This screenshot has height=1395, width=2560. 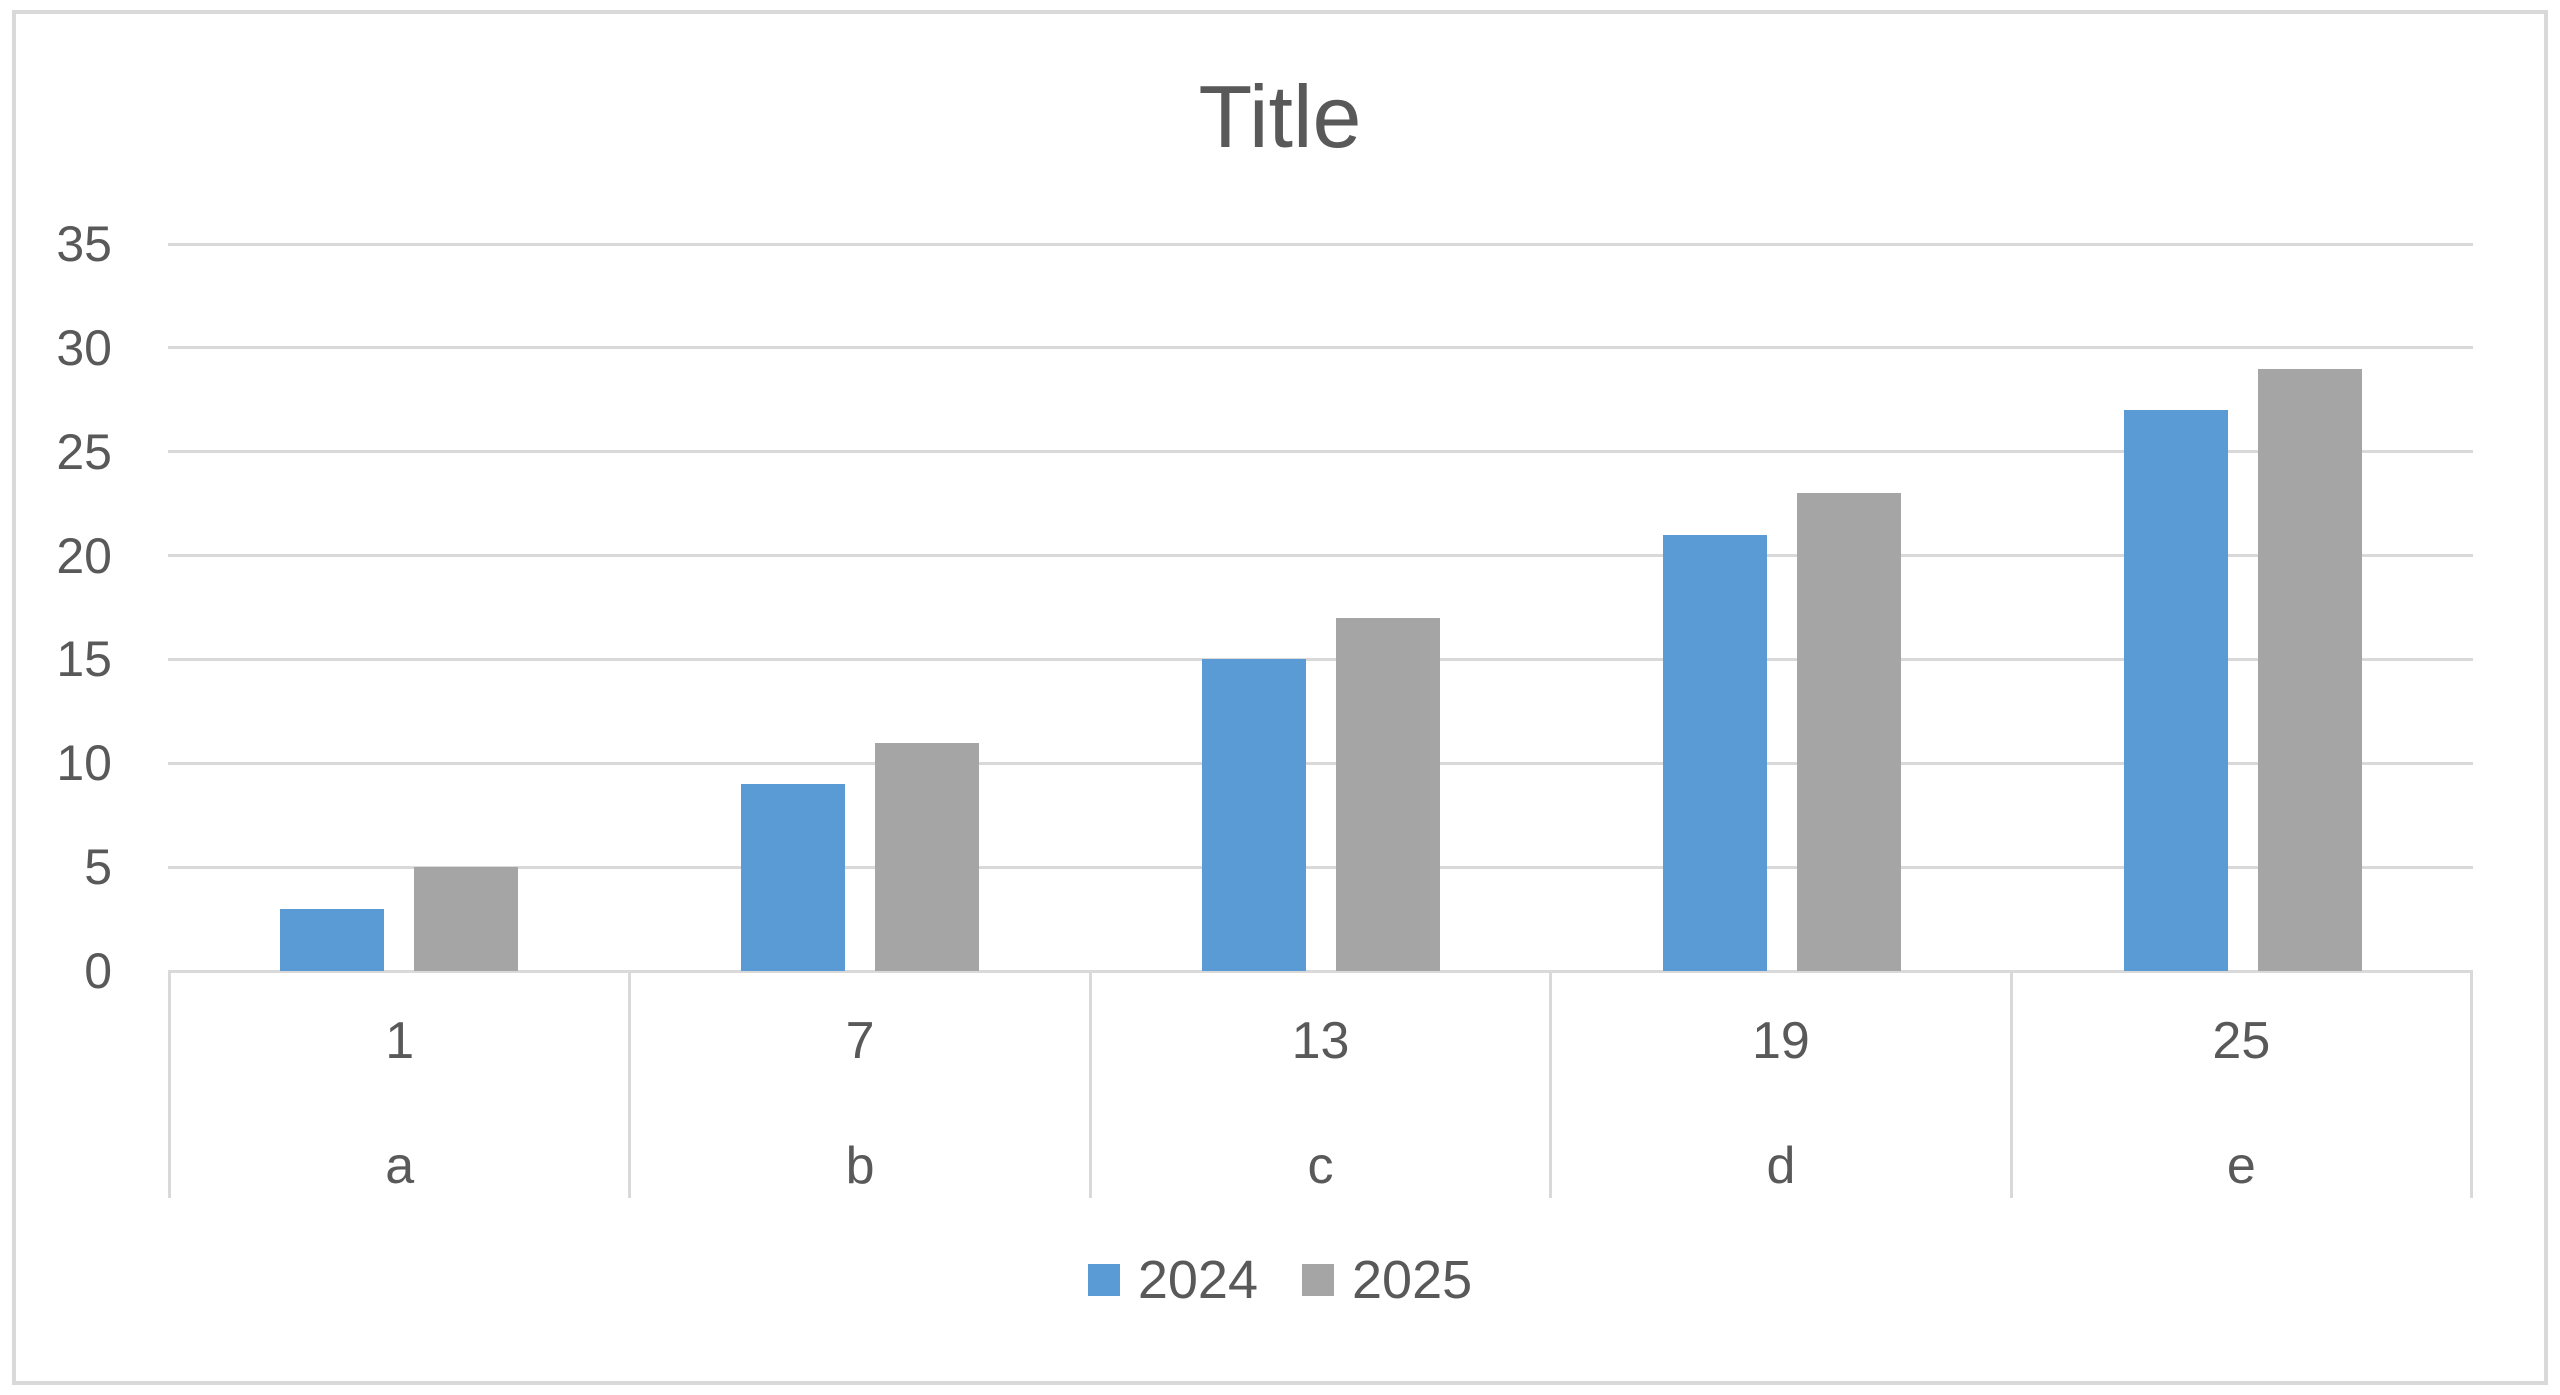 What do you see at coordinates (1779, 1084) in the screenshot?
I see `x-cell-d: 19 d` at bounding box center [1779, 1084].